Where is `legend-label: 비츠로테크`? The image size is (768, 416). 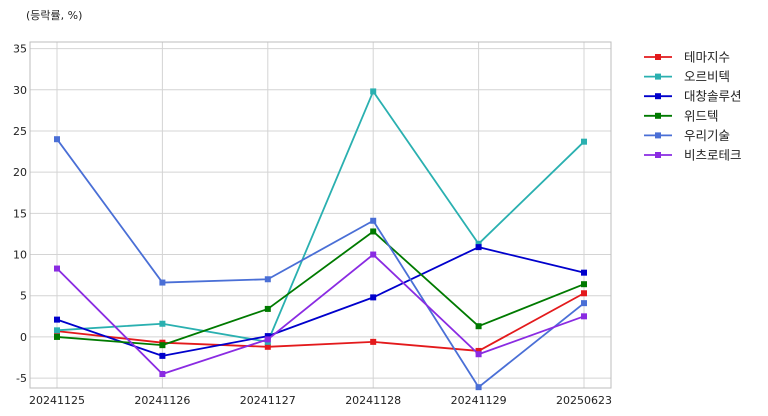
legend-label: 비츠로테크 is located at coordinates (713, 155).